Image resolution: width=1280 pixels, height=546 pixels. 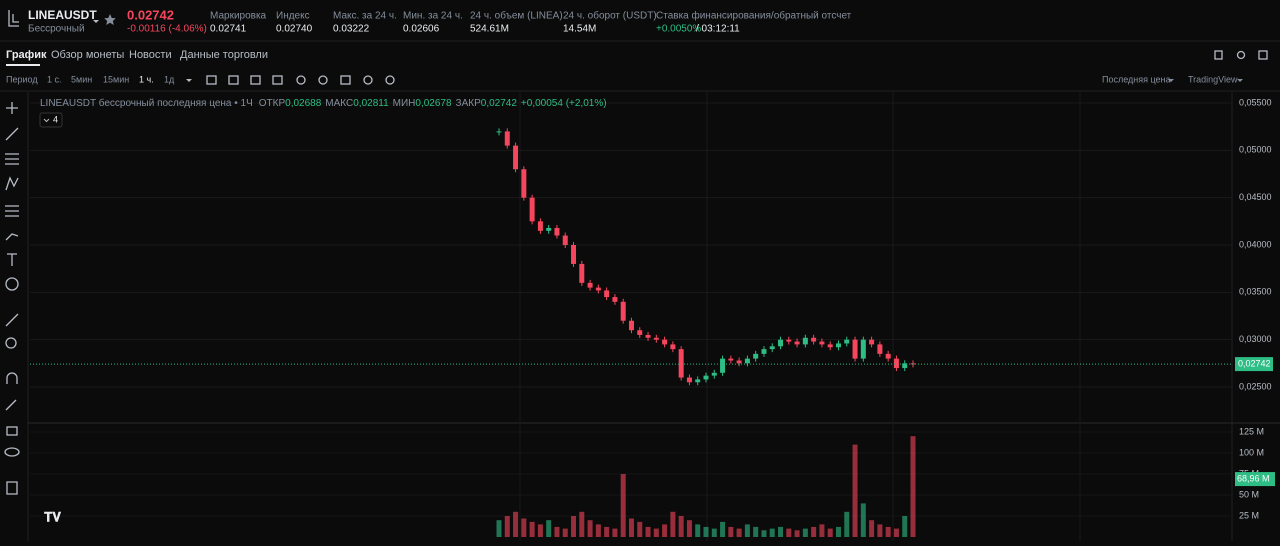 I want to click on stat-label: Маркировка, so click(x=238, y=16).